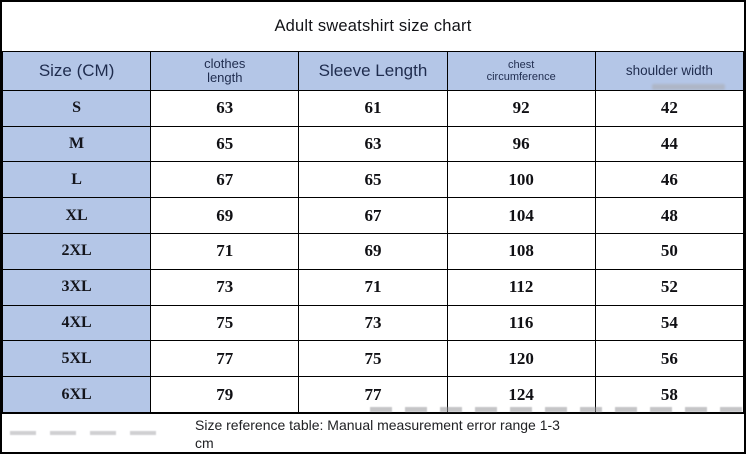 This screenshot has width=746, height=454. I want to click on sleeve-length-cell: 61, so click(373, 108).